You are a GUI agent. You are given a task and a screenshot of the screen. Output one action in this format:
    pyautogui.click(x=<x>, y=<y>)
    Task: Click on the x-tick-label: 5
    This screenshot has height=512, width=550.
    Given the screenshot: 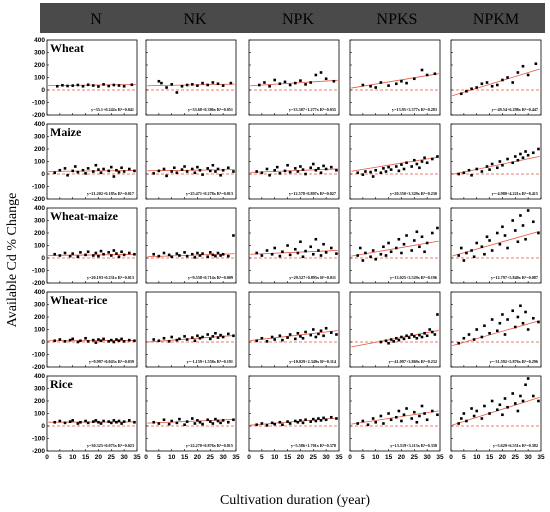 What is the action you would take?
    pyautogui.click(x=464, y=457)
    